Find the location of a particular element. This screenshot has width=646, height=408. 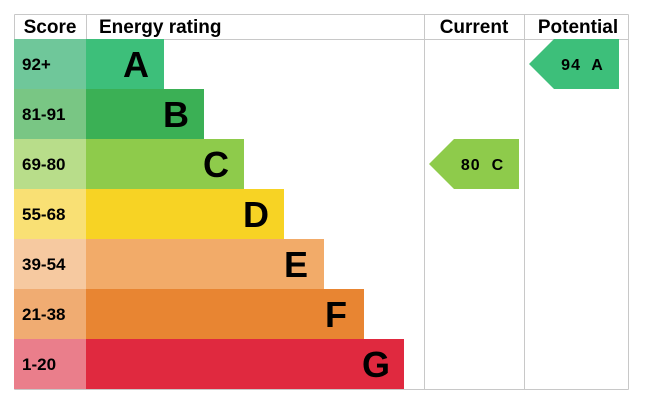

band-row-d: 55-68 D is located at coordinates (149, 214).